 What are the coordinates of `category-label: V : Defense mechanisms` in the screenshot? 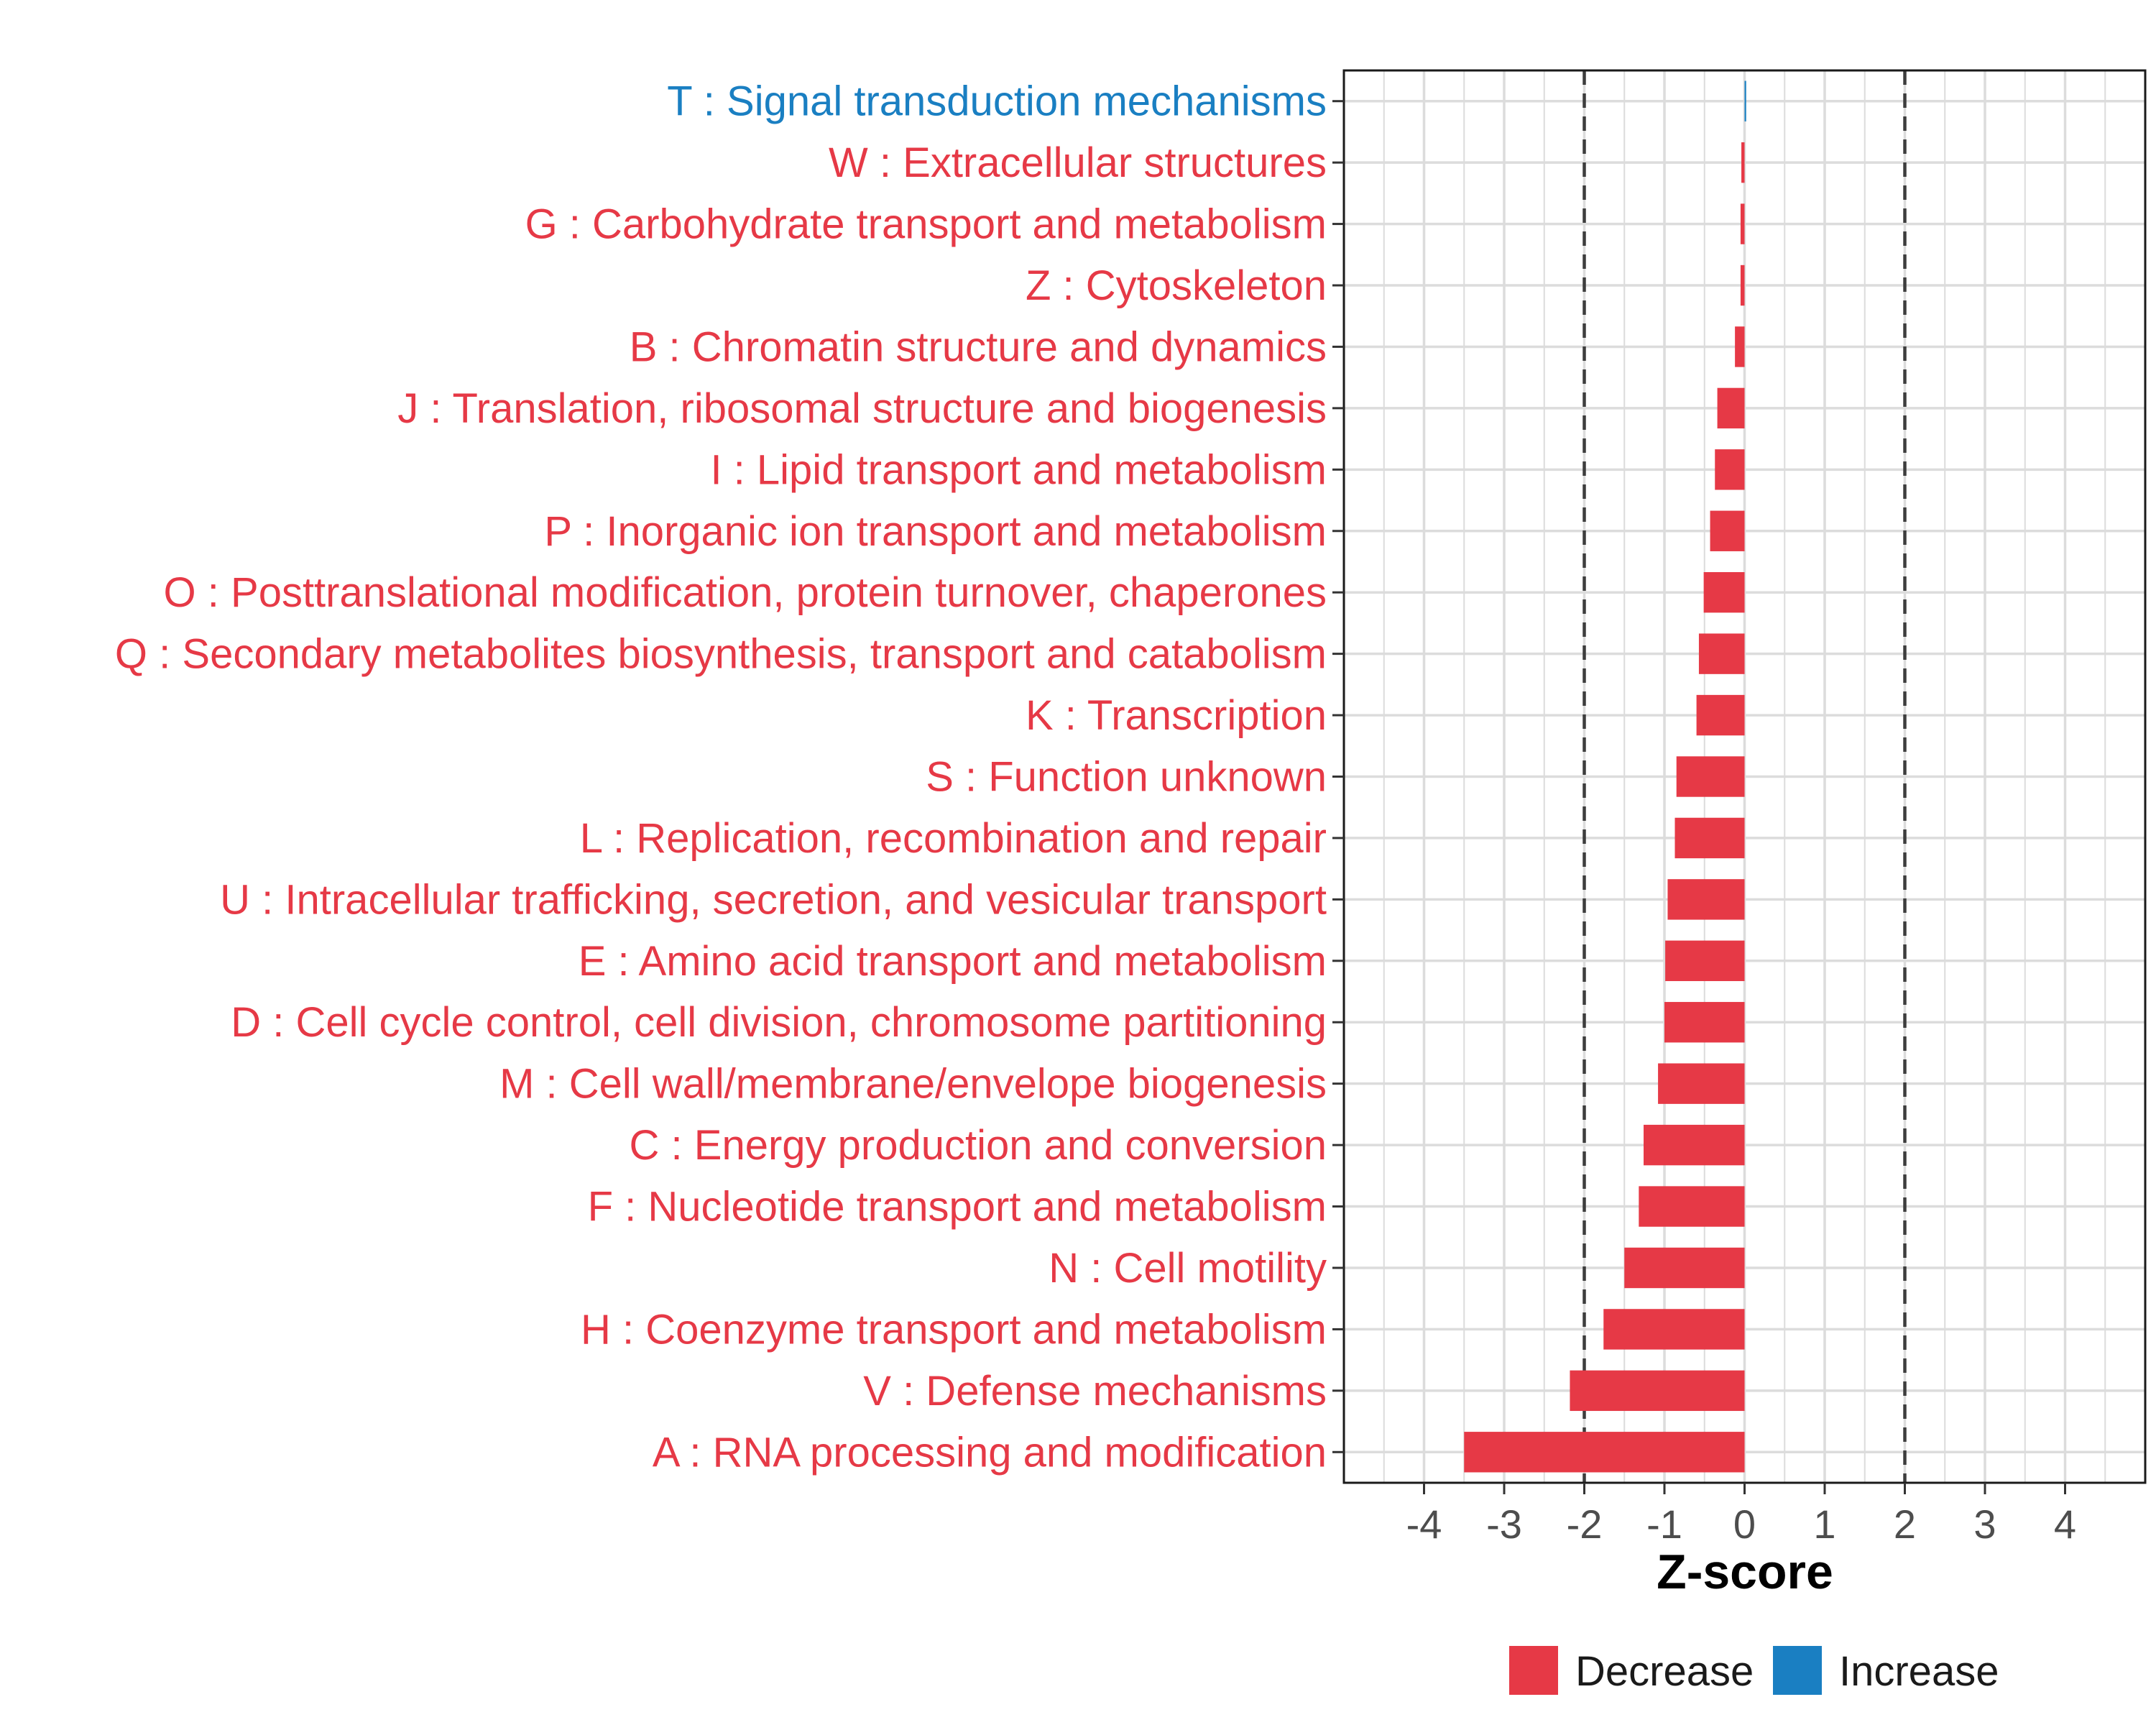 It's located at (1095, 1391).